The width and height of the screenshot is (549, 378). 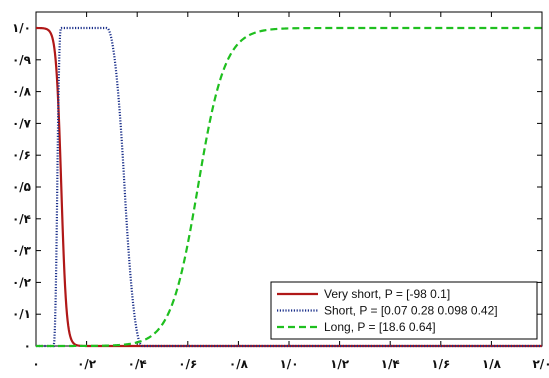 What do you see at coordinates (288, 364) in the screenshot?
I see `x-tick-label: ۱/۰` at bounding box center [288, 364].